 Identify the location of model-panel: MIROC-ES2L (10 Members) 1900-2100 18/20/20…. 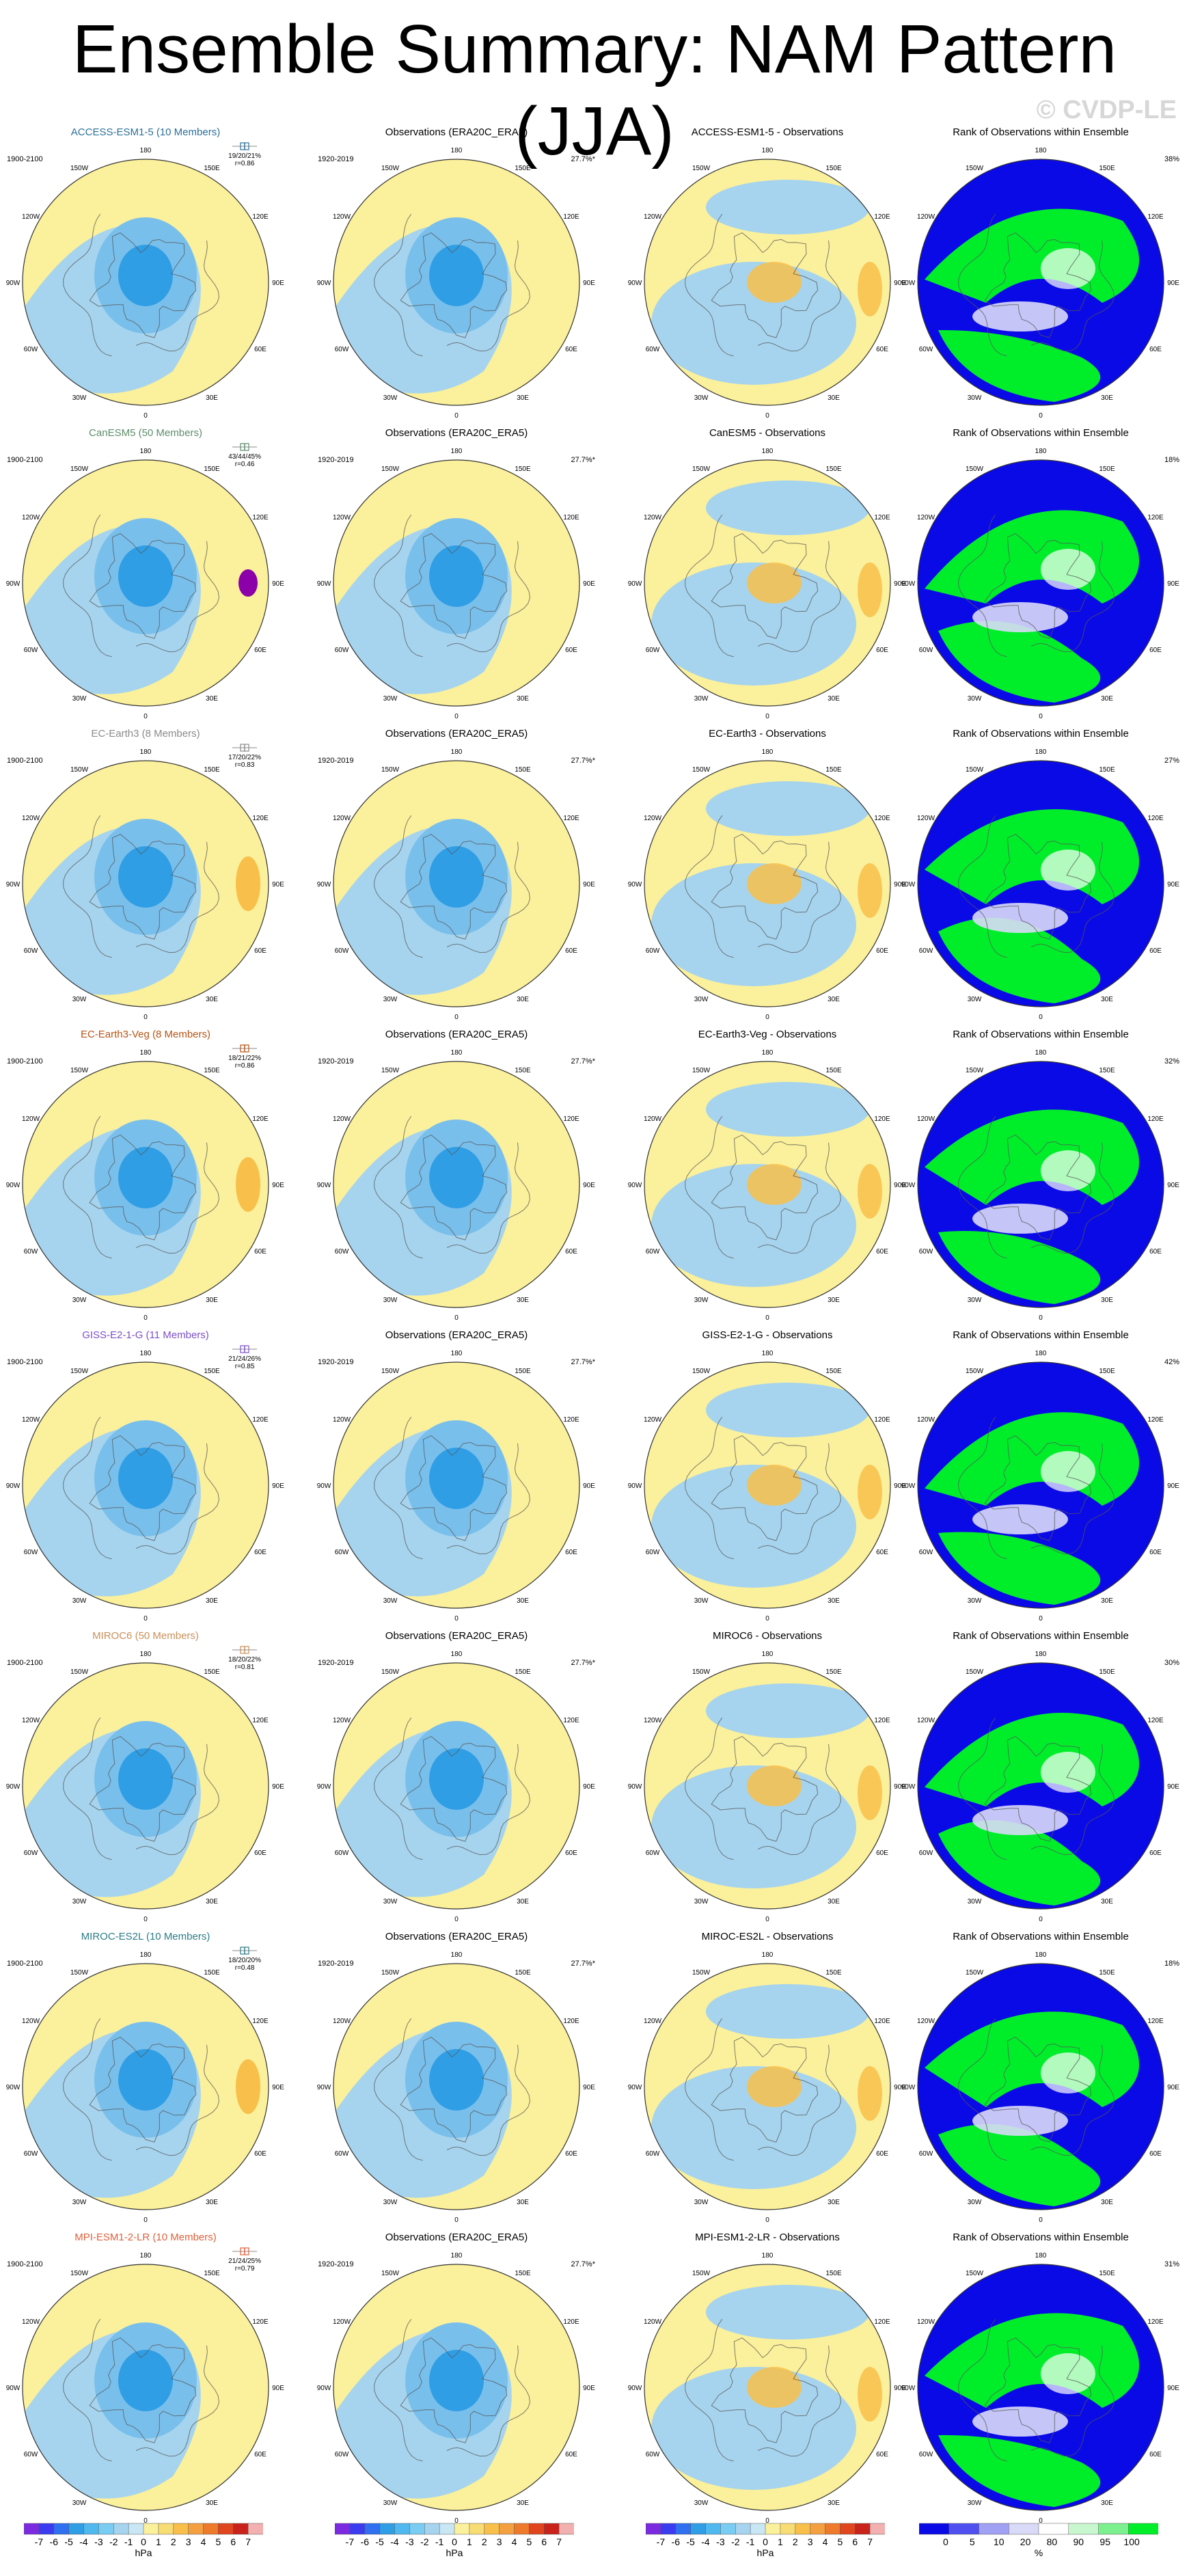
(145, 2082).